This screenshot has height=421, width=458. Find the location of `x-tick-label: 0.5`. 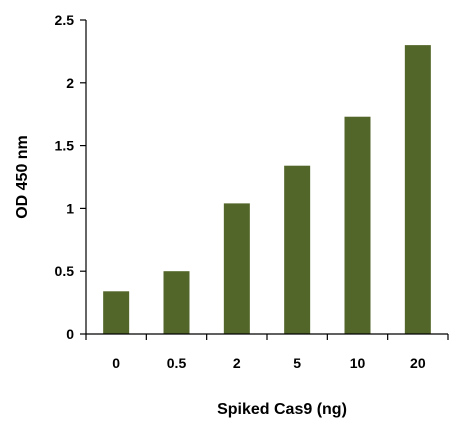

x-tick-label: 0.5 is located at coordinates (177, 363).